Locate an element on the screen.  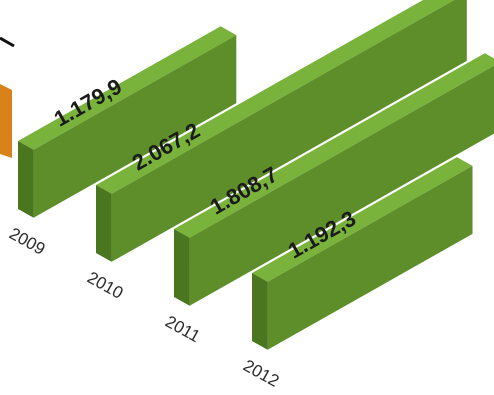
partial-bar-front is located at coordinates (6, 121).